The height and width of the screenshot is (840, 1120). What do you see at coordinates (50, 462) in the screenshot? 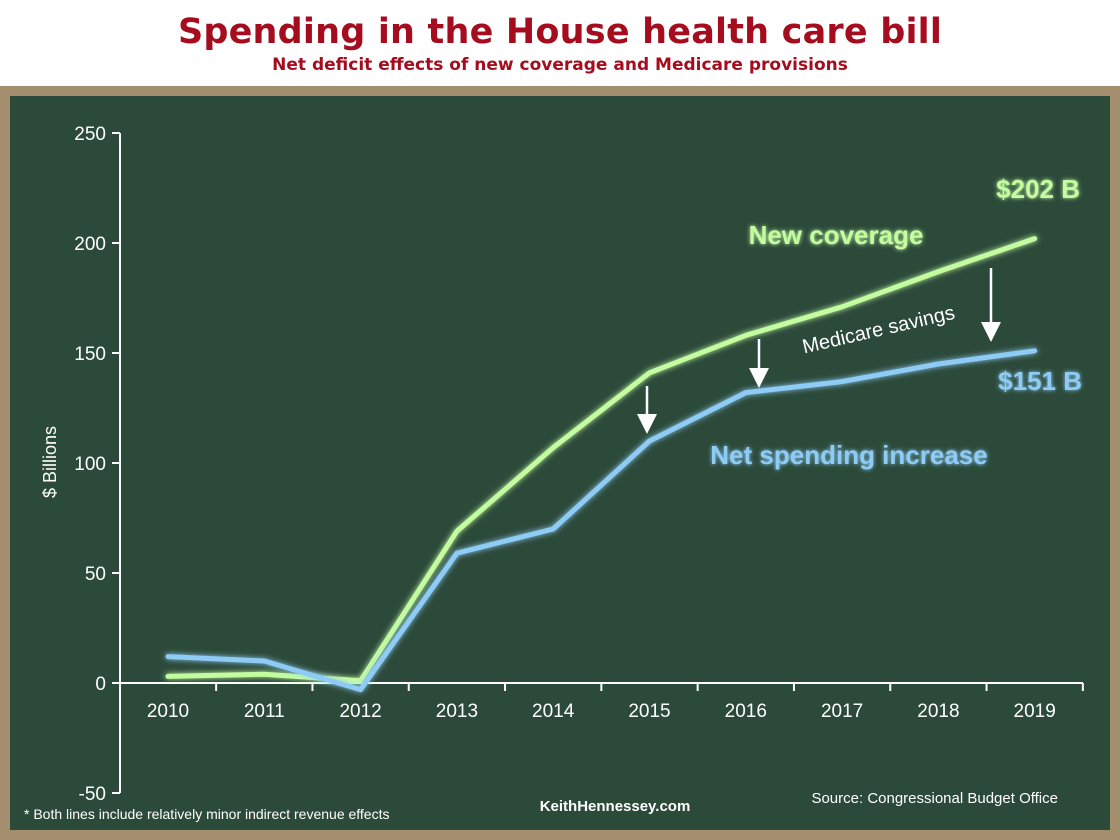
I see `y-axis-label: $ Billions` at bounding box center [50, 462].